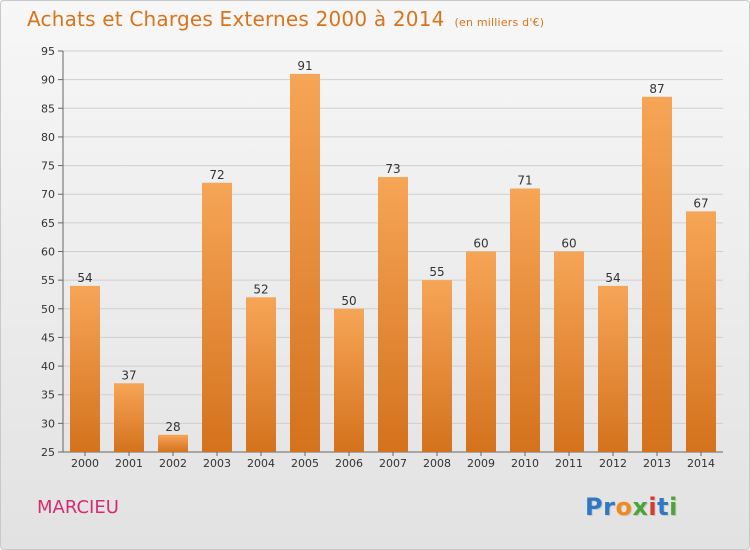 This screenshot has height=550, width=750. What do you see at coordinates (437, 366) in the screenshot?
I see `bar-2008` at bounding box center [437, 366].